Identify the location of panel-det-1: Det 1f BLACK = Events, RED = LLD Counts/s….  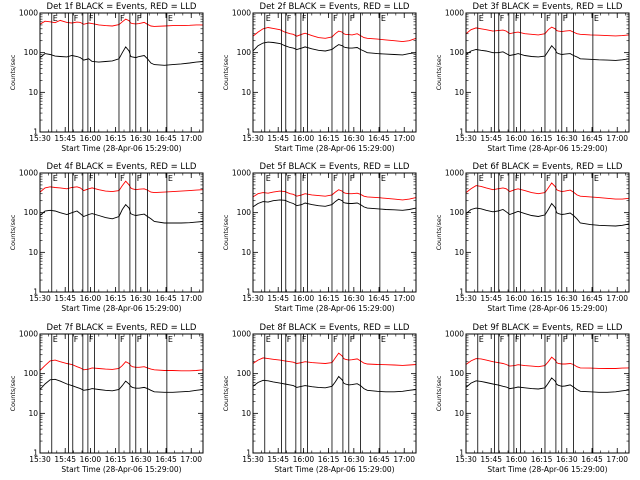
(106, 77).